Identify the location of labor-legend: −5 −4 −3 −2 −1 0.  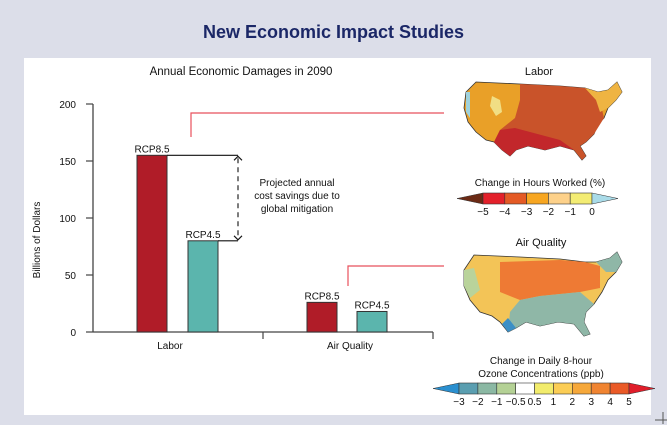
(537, 205).